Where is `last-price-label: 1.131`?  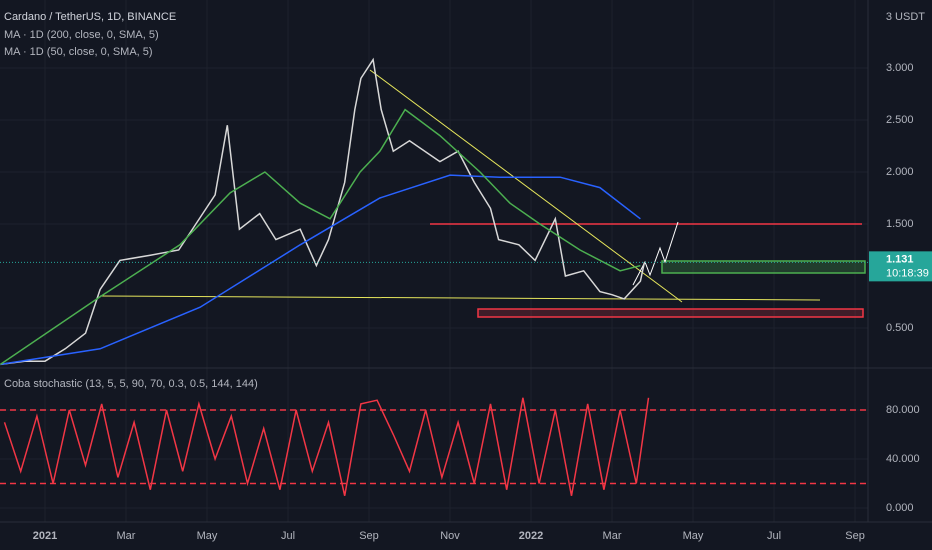 last-price-label: 1.131 is located at coordinates (900, 259).